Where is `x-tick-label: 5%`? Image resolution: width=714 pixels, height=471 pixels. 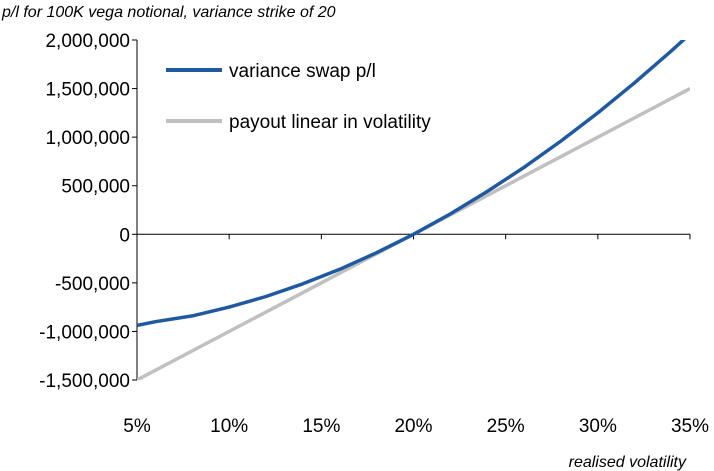 x-tick-label: 5% is located at coordinates (137, 426).